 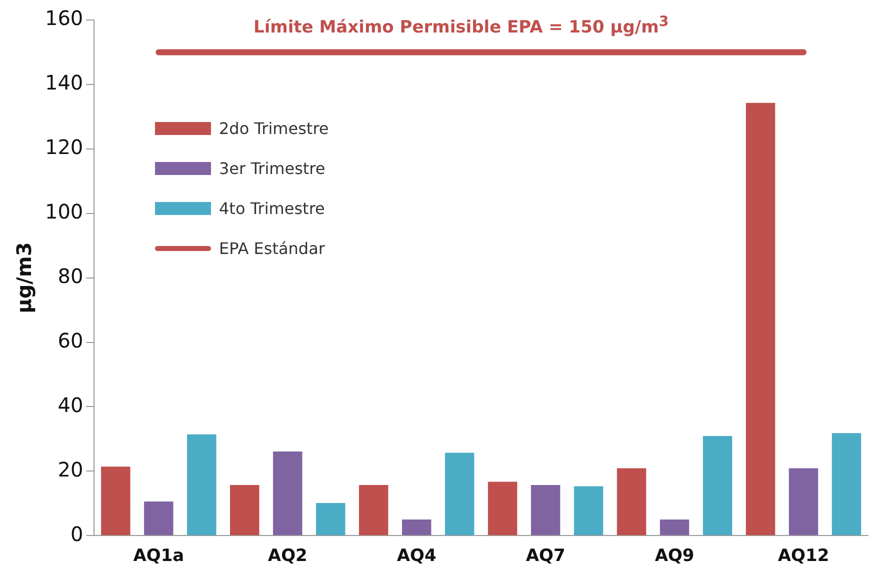 What do you see at coordinates (71, 276) in the screenshot?
I see `y-tick-label: 80` at bounding box center [71, 276].